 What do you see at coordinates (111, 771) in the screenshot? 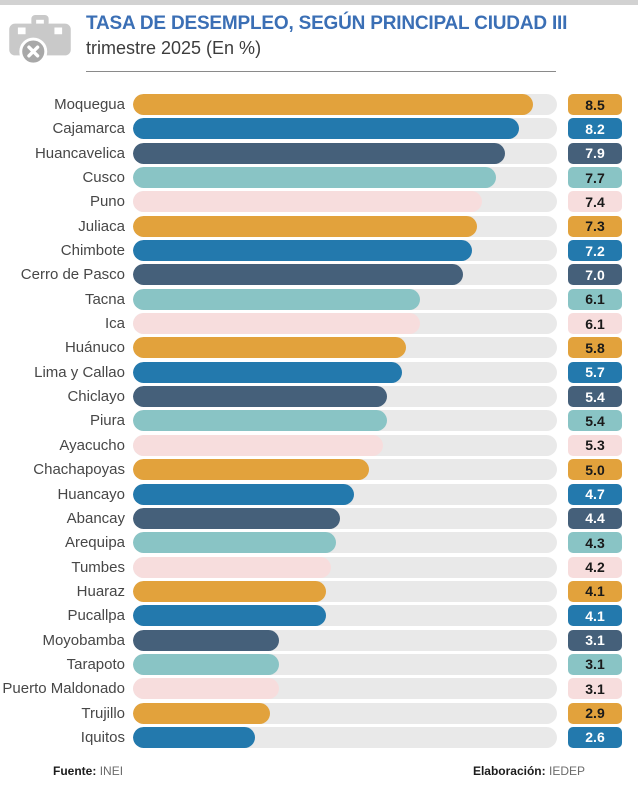
I see `source-value: INEI` at bounding box center [111, 771].